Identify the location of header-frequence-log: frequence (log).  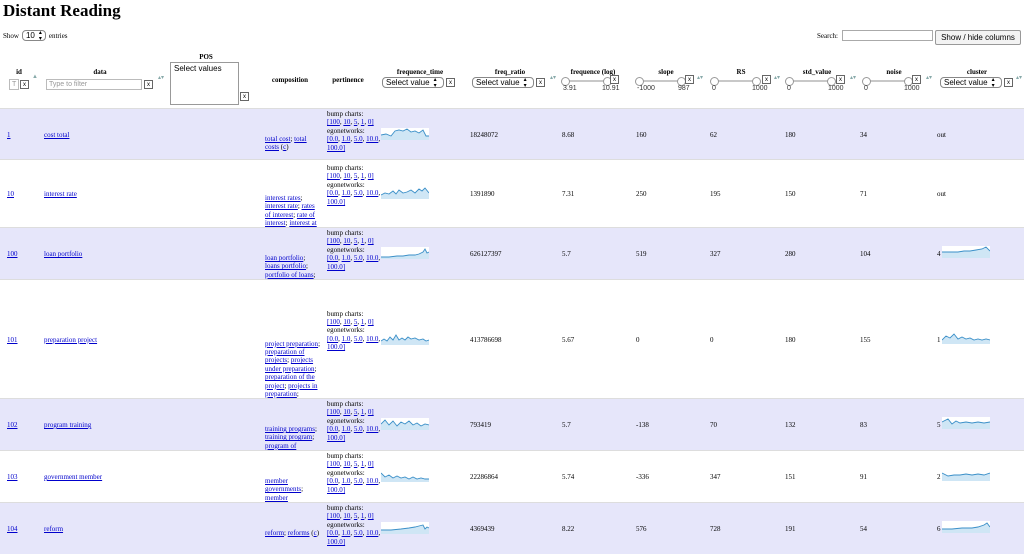
(593, 72).